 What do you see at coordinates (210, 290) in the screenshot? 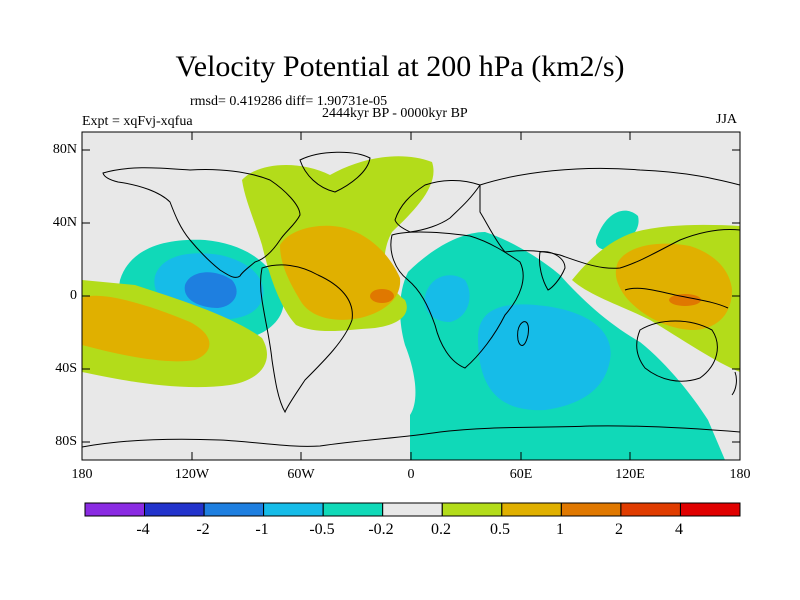
I see `contour-blue-epac` at bounding box center [210, 290].